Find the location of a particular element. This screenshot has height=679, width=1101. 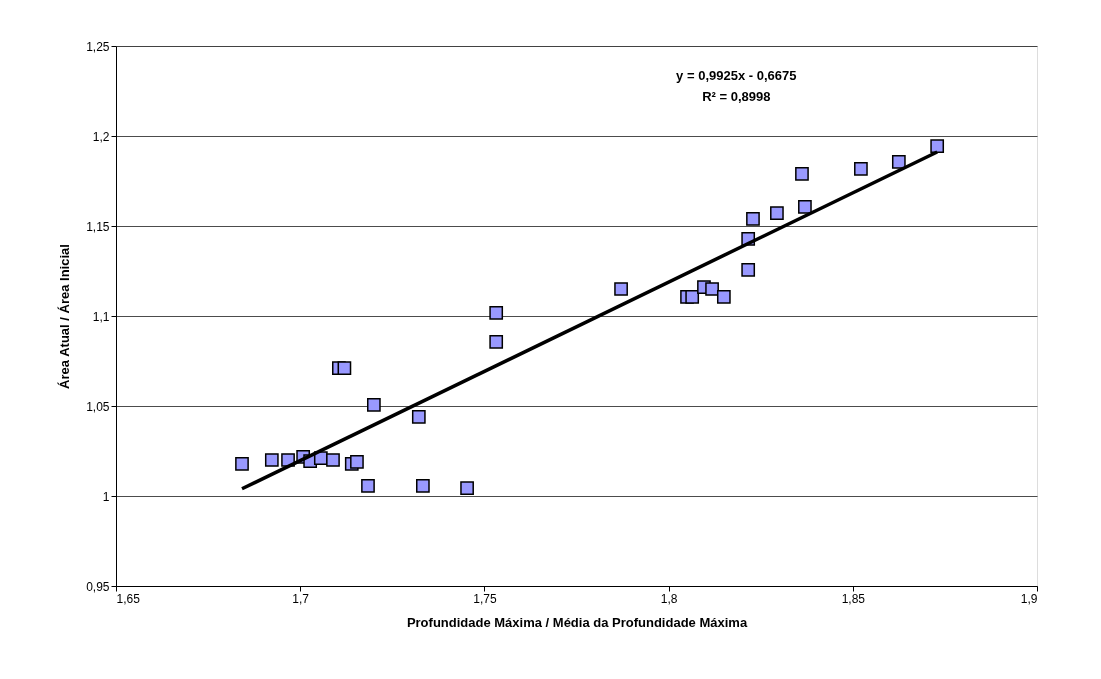

y-tick-label: 0,95 is located at coordinates (98, 586).